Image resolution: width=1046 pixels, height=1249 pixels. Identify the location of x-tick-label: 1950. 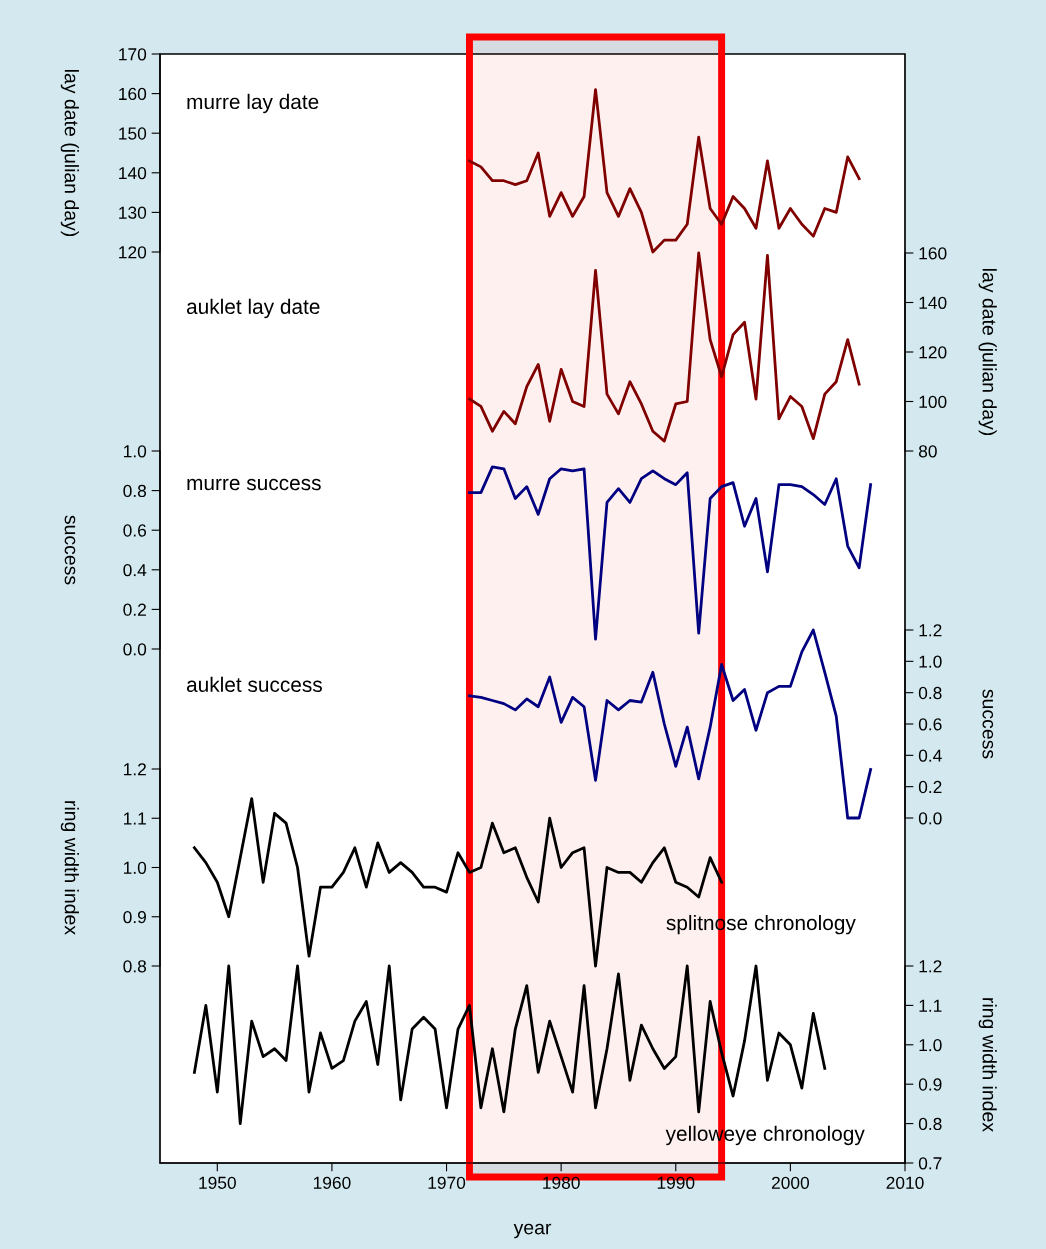
(217, 1182).